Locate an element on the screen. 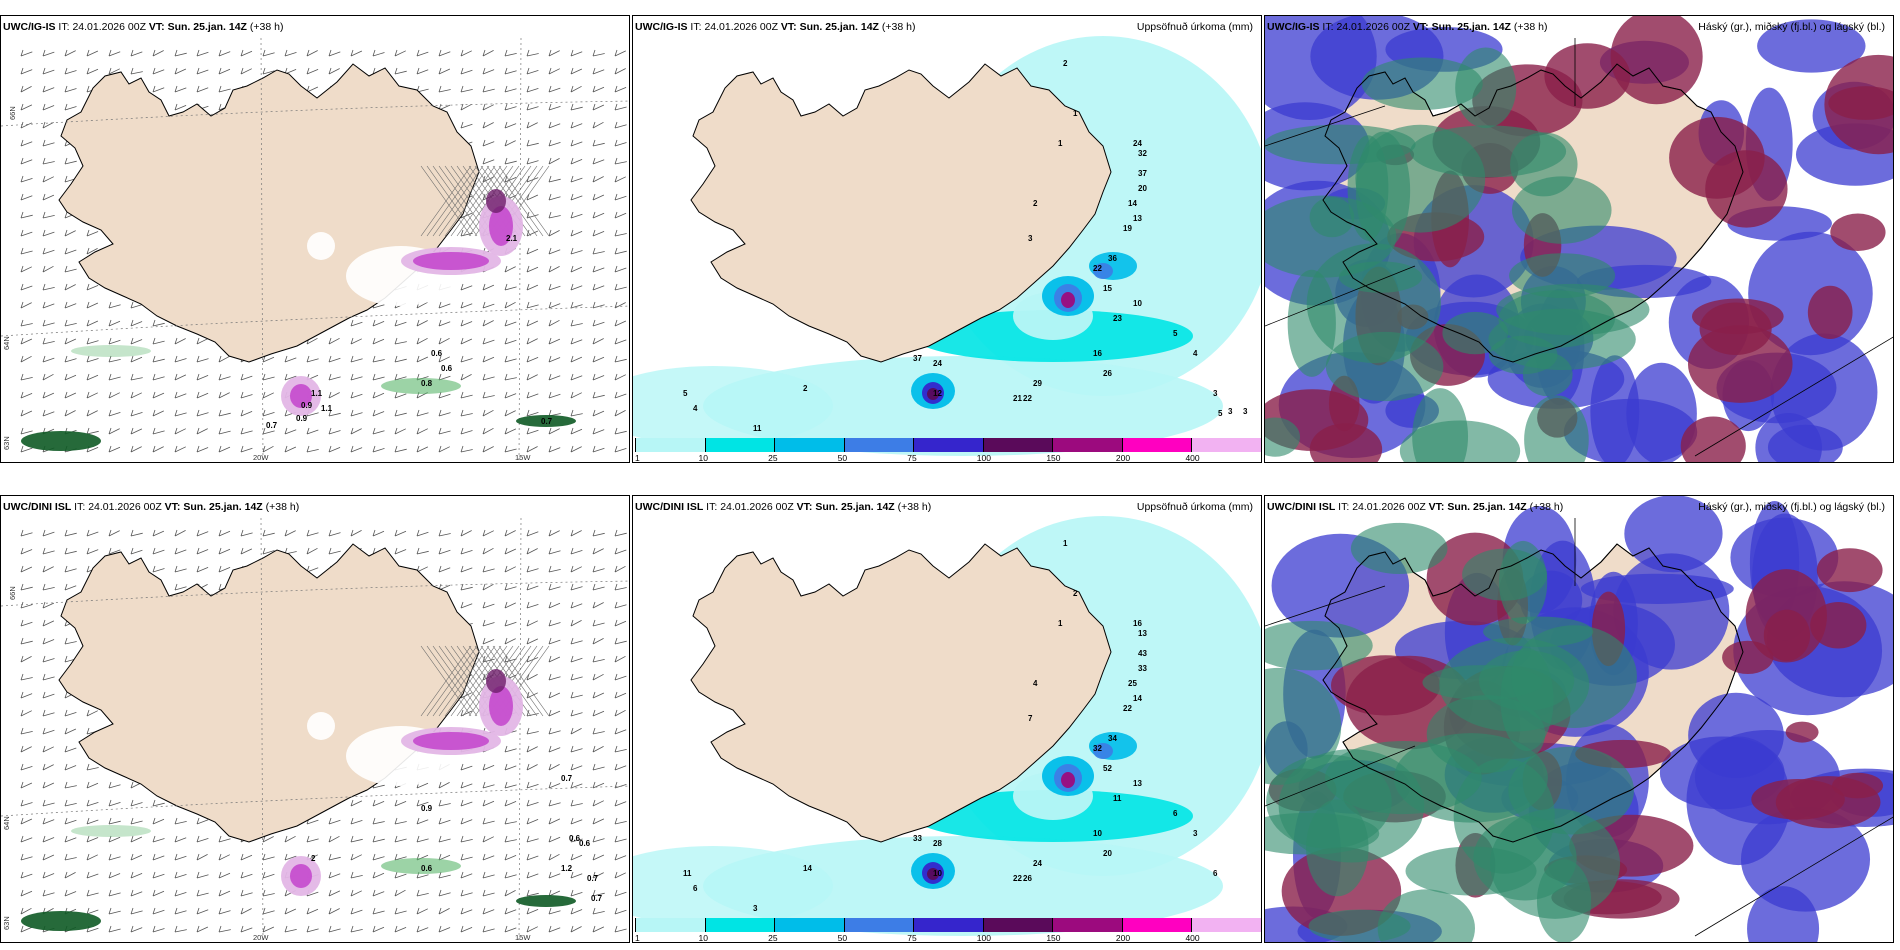 The width and height of the screenshot is (1900, 950). iceland-outline is located at coordinates (1533, 693).